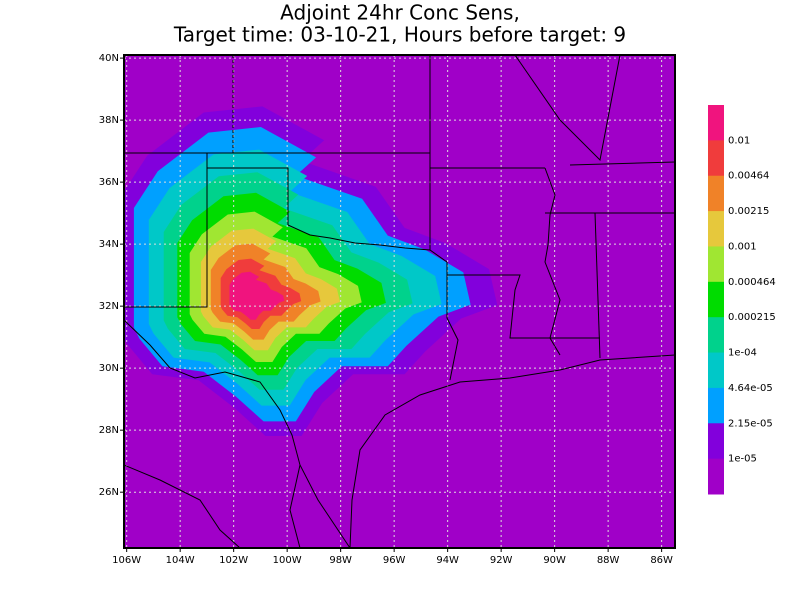 This screenshot has height=600, width=800. I want to click on y-tick-label: 40N, so click(109, 58).